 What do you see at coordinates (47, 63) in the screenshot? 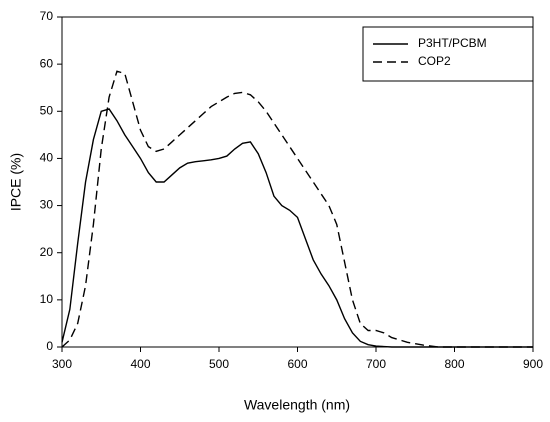
I see `y-tick-label: 60` at bounding box center [47, 63].